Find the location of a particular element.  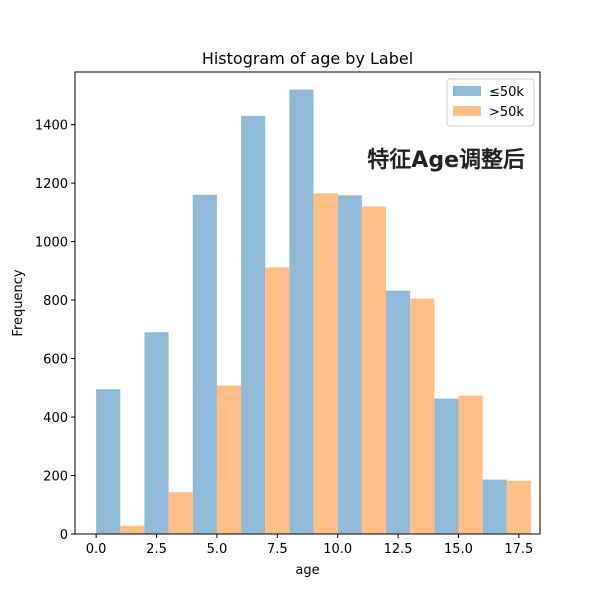

y-tick-label: 200 is located at coordinates (55, 477).